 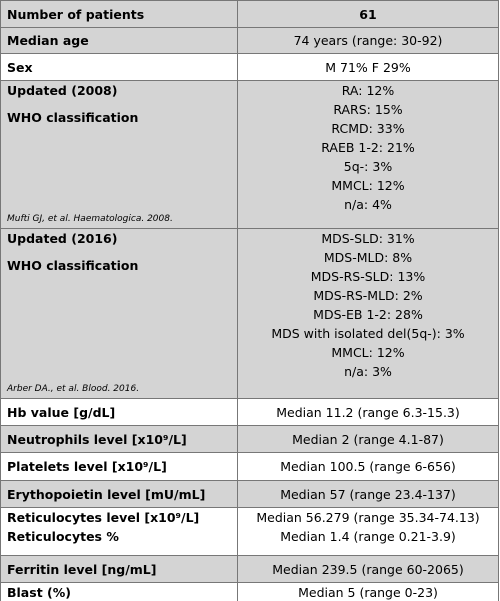 I want to click on label-line: Erythopoietin level [mU/mL], so click(x=106, y=494).